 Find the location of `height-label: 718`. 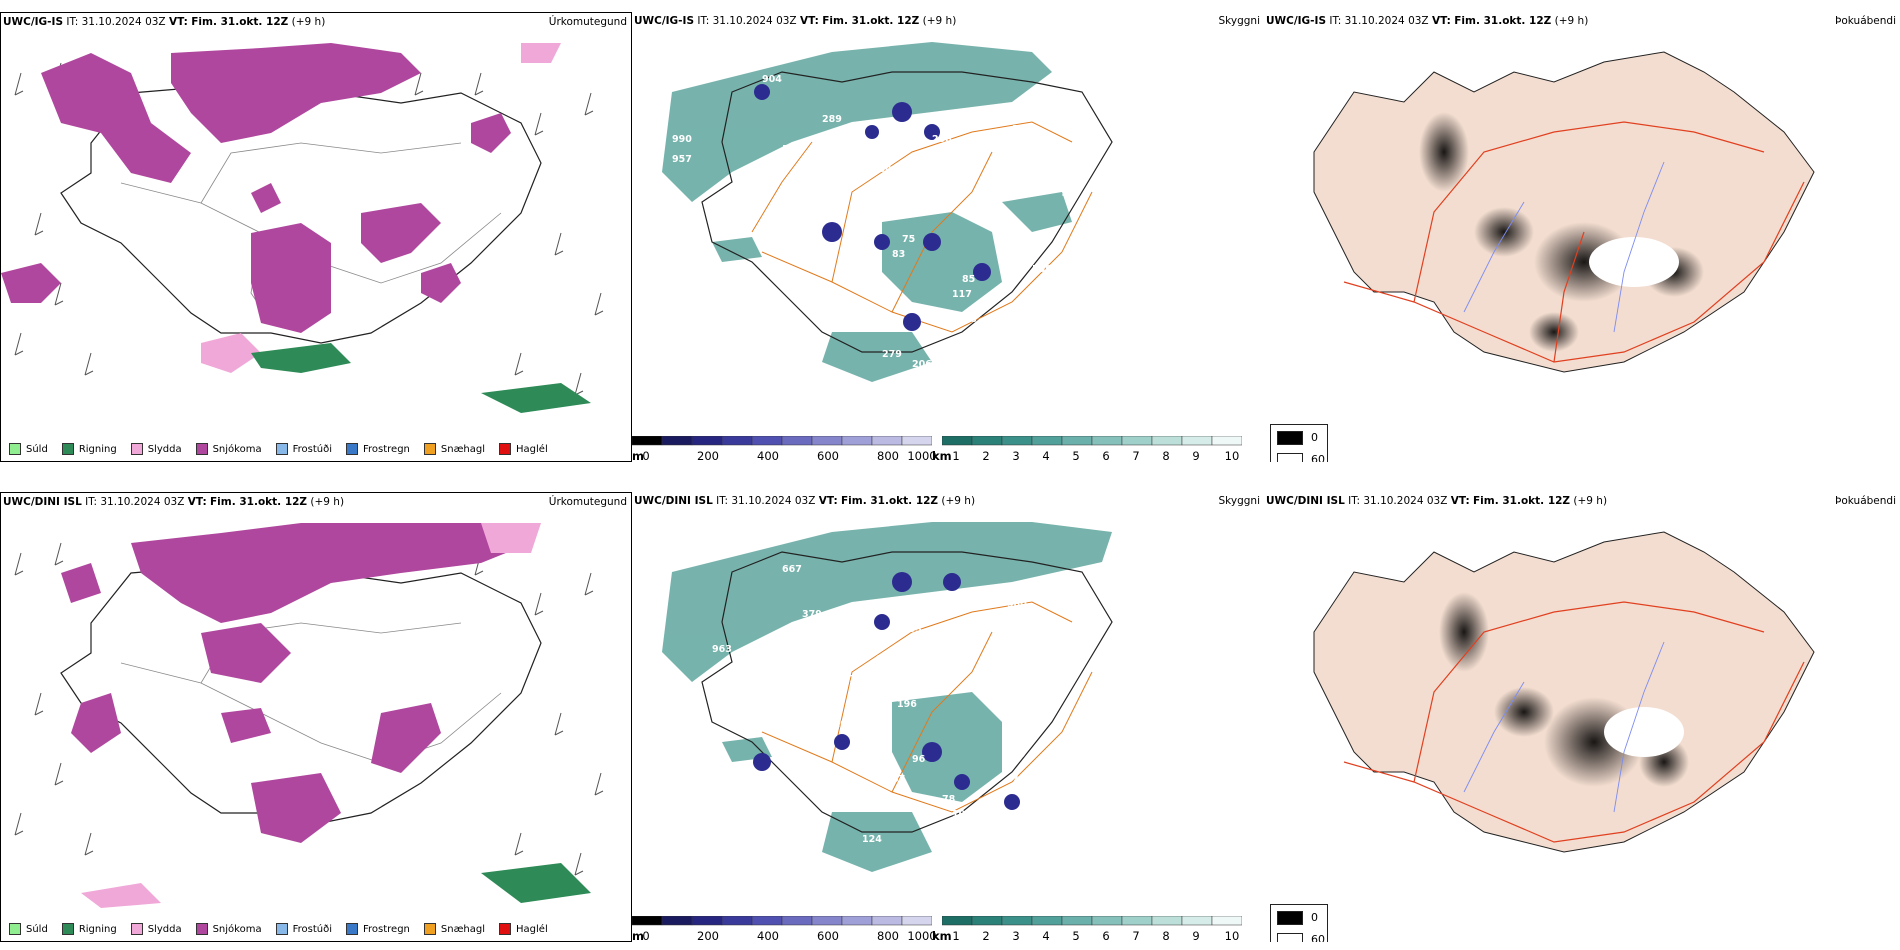

height-label: 718 is located at coordinates (887, 659).